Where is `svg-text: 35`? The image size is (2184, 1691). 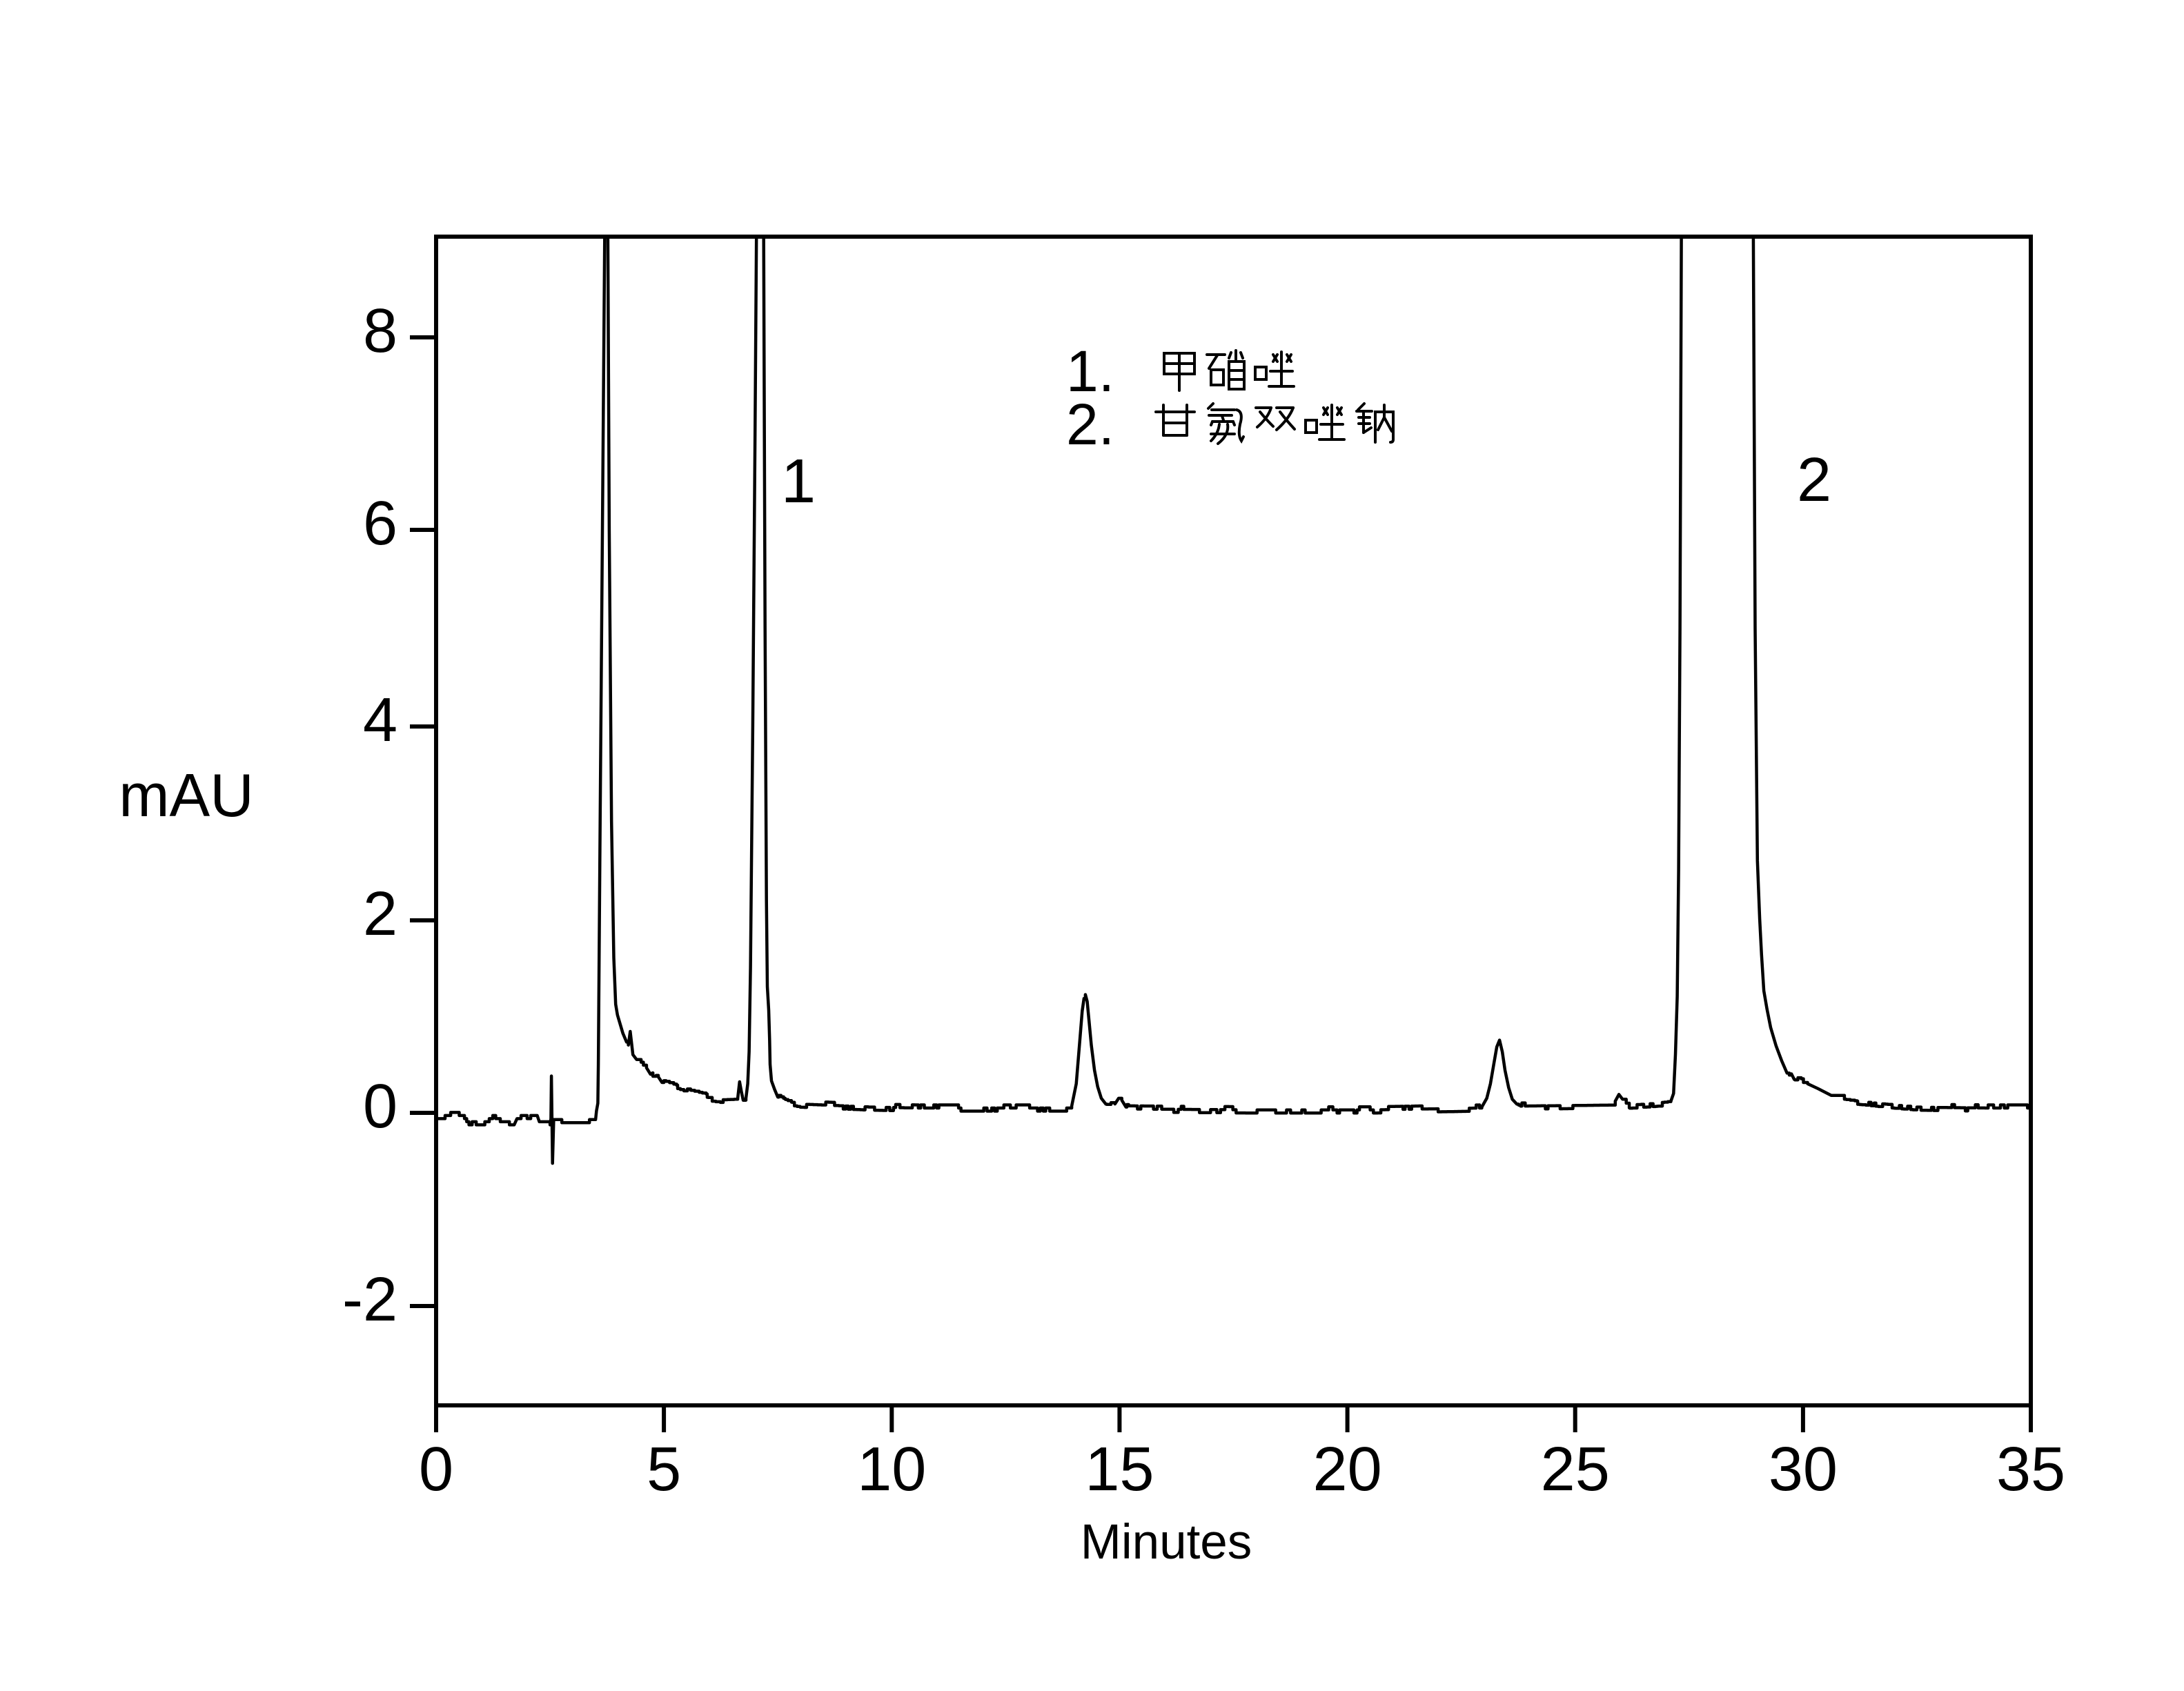
svg-text: 35 is located at coordinates (2030, 1469).